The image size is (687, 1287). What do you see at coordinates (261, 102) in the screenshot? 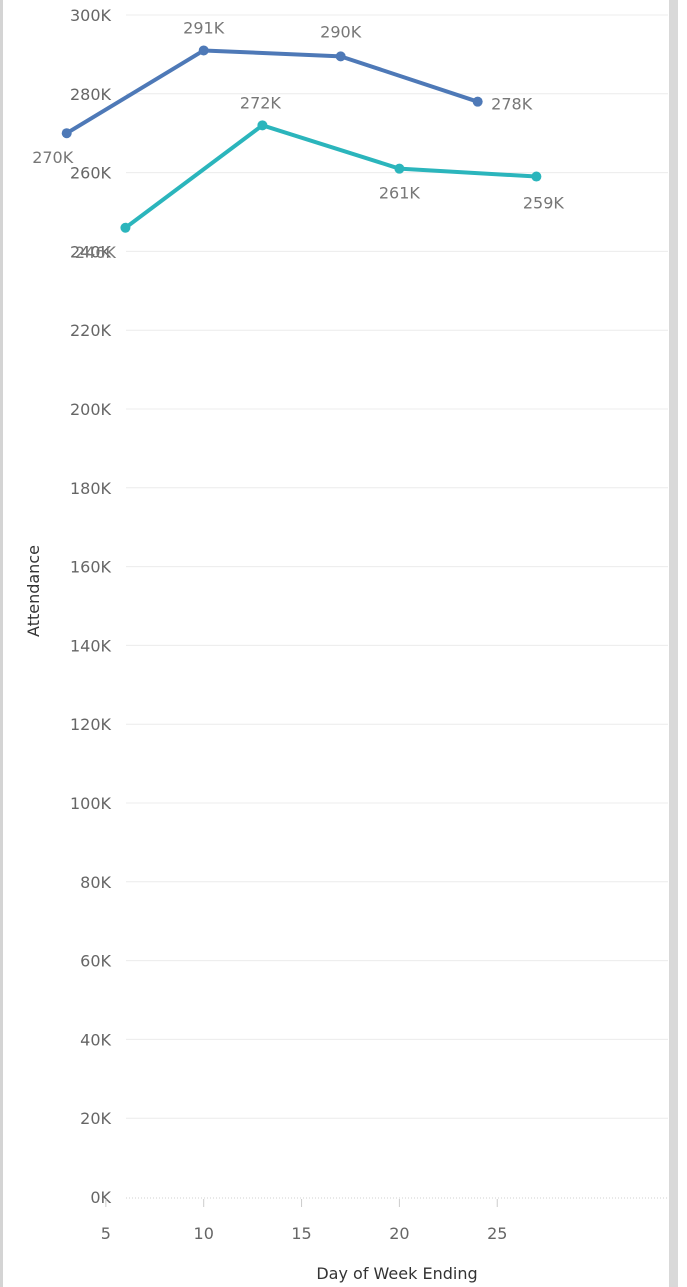
I see `data-label: 272K` at bounding box center [261, 102].